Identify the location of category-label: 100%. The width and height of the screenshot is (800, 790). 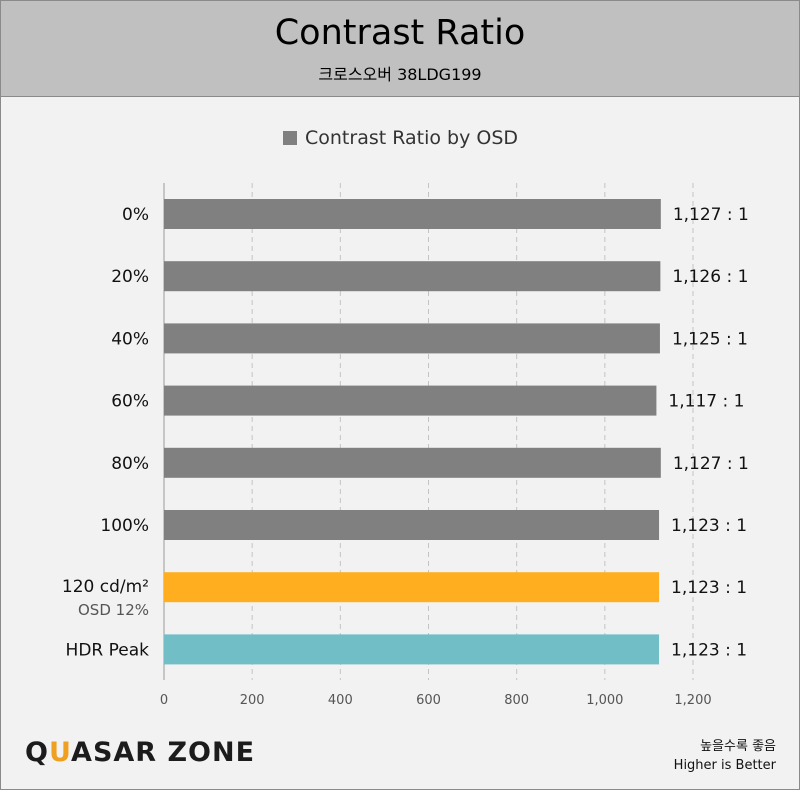
(124, 526).